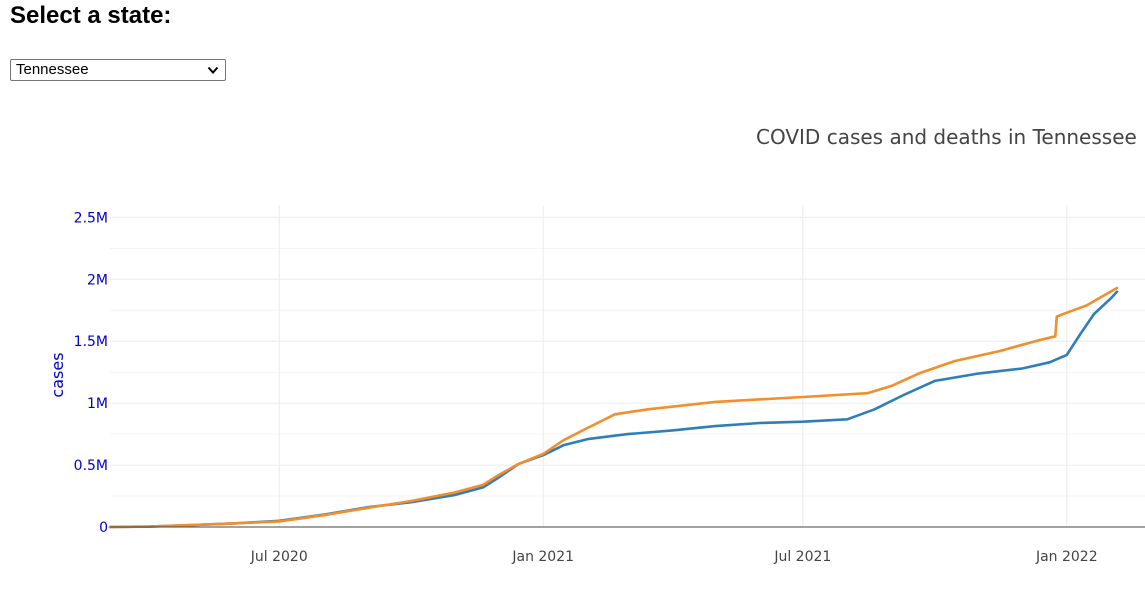 The image size is (1145, 612). Describe the element at coordinates (57, 374) in the screenshot. I see `y-axis-label: cases` at that location.